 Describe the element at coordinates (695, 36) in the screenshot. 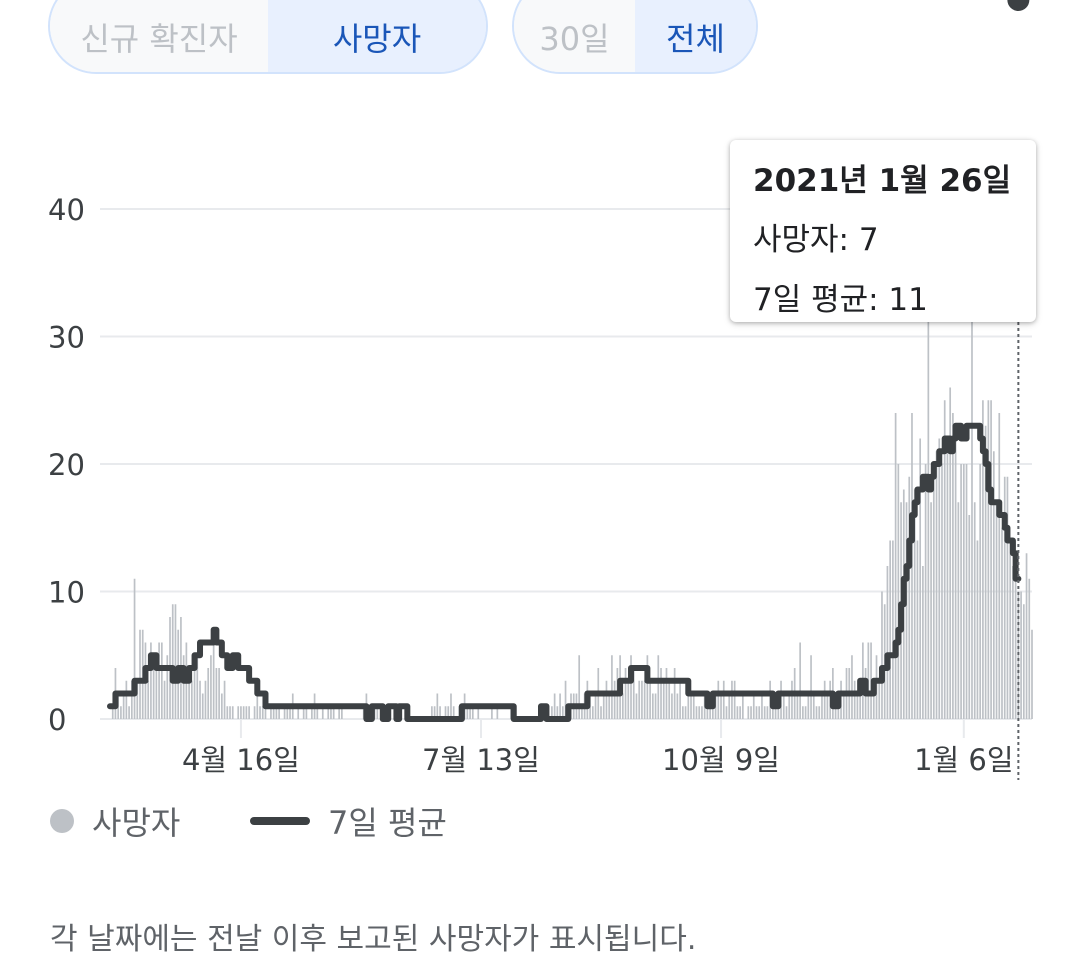

I see `range-option-all: 전체` at that location.